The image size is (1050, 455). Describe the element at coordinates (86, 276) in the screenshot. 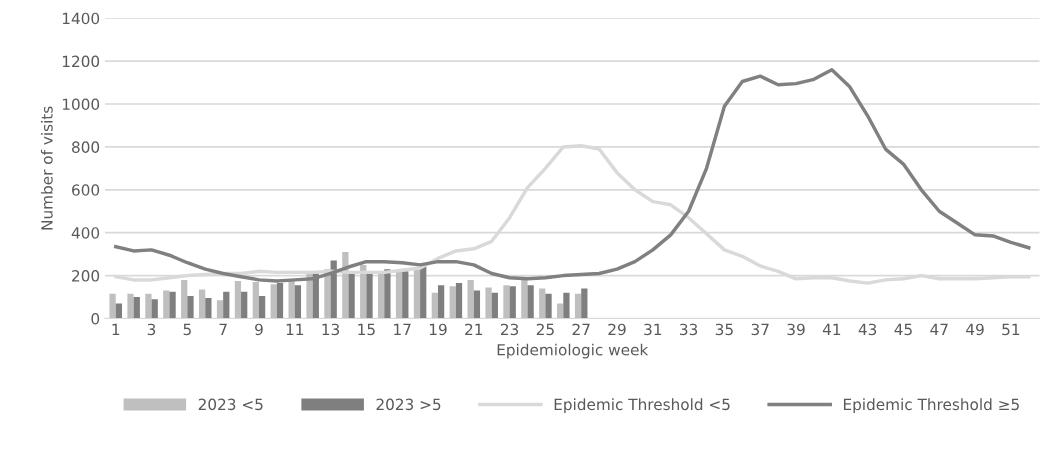

I see `y-tick-label: 200` at that location.